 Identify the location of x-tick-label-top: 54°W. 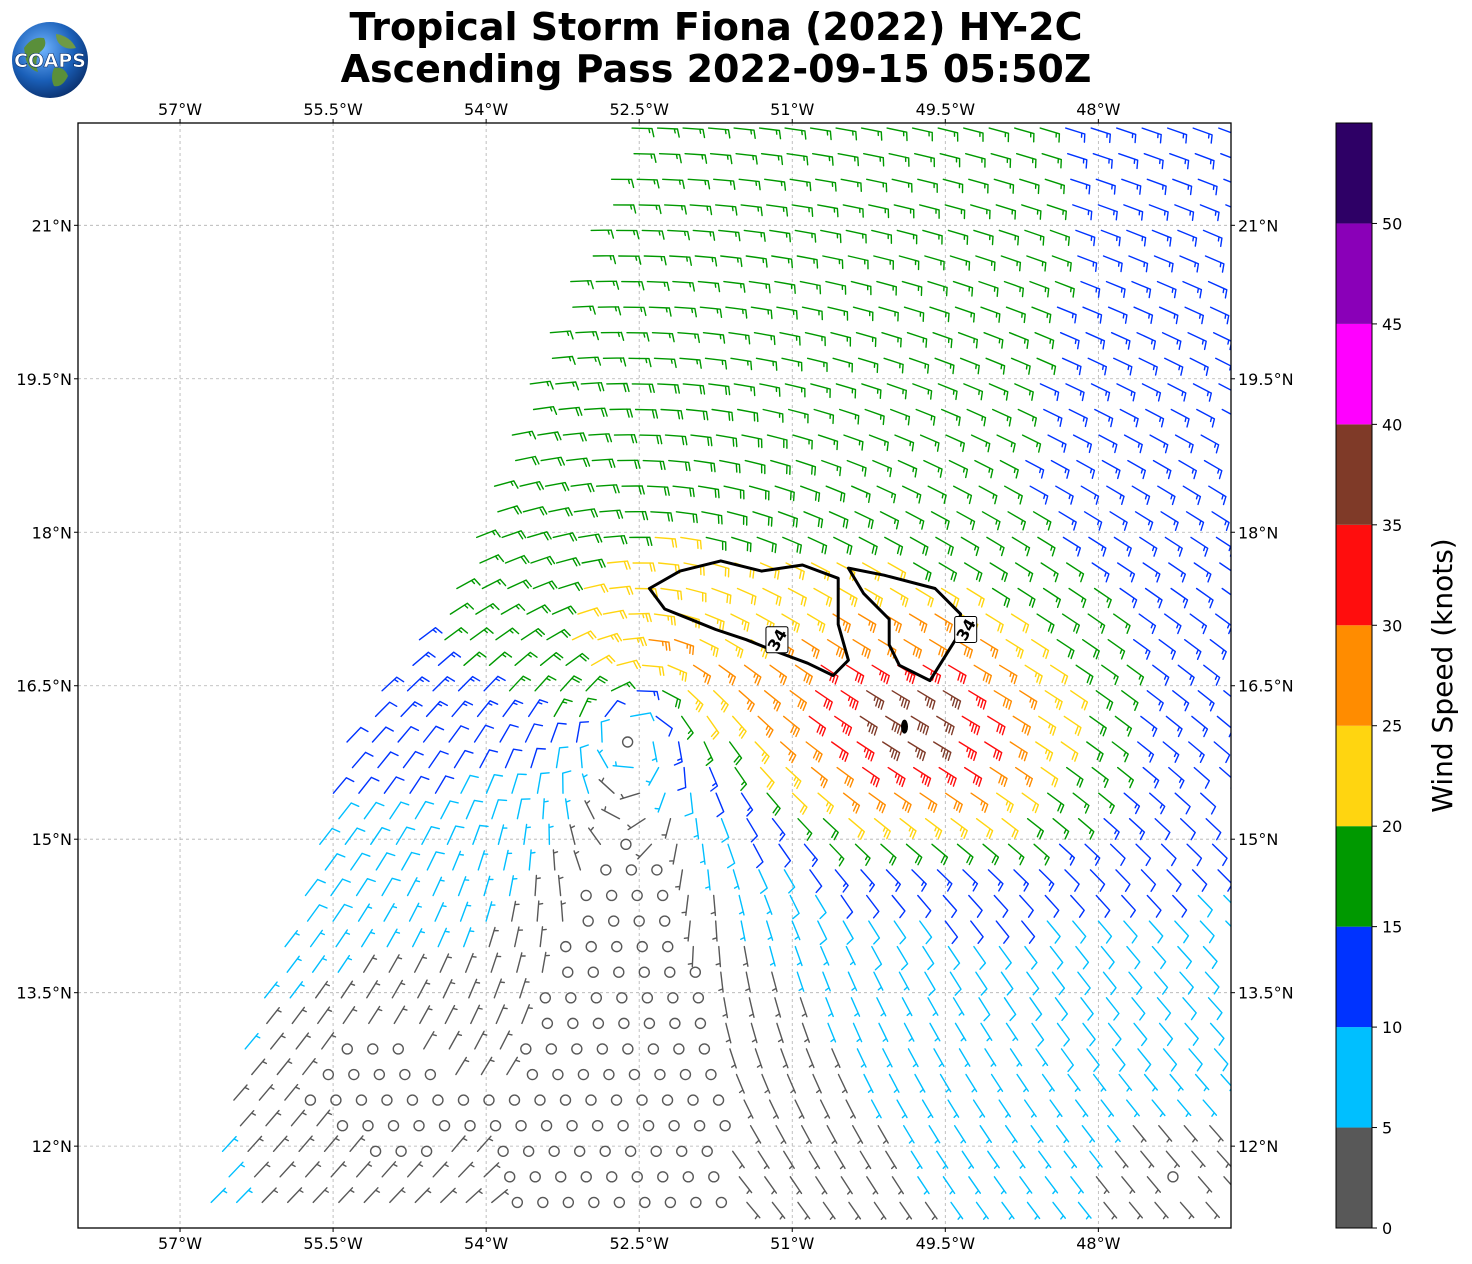
(486, 109).